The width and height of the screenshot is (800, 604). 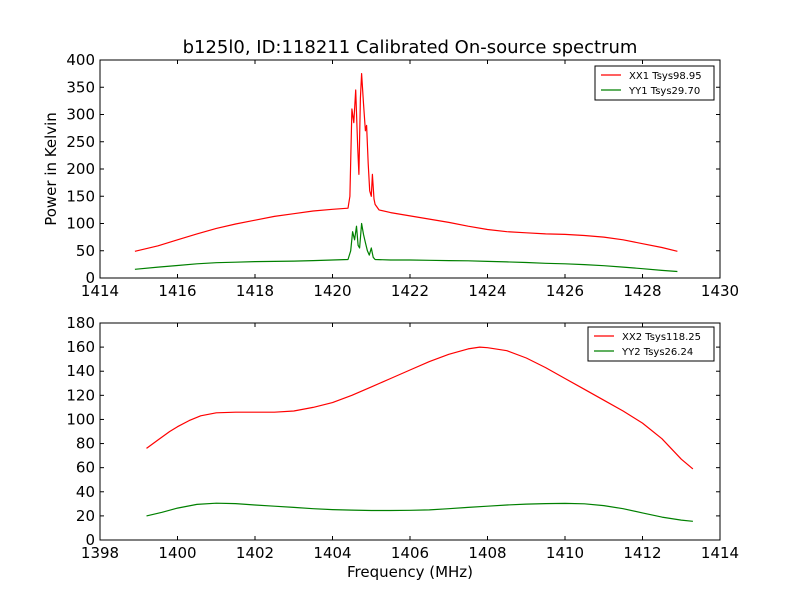 I want to click on x-tick-label: 1402, so click(x=255, y=553).